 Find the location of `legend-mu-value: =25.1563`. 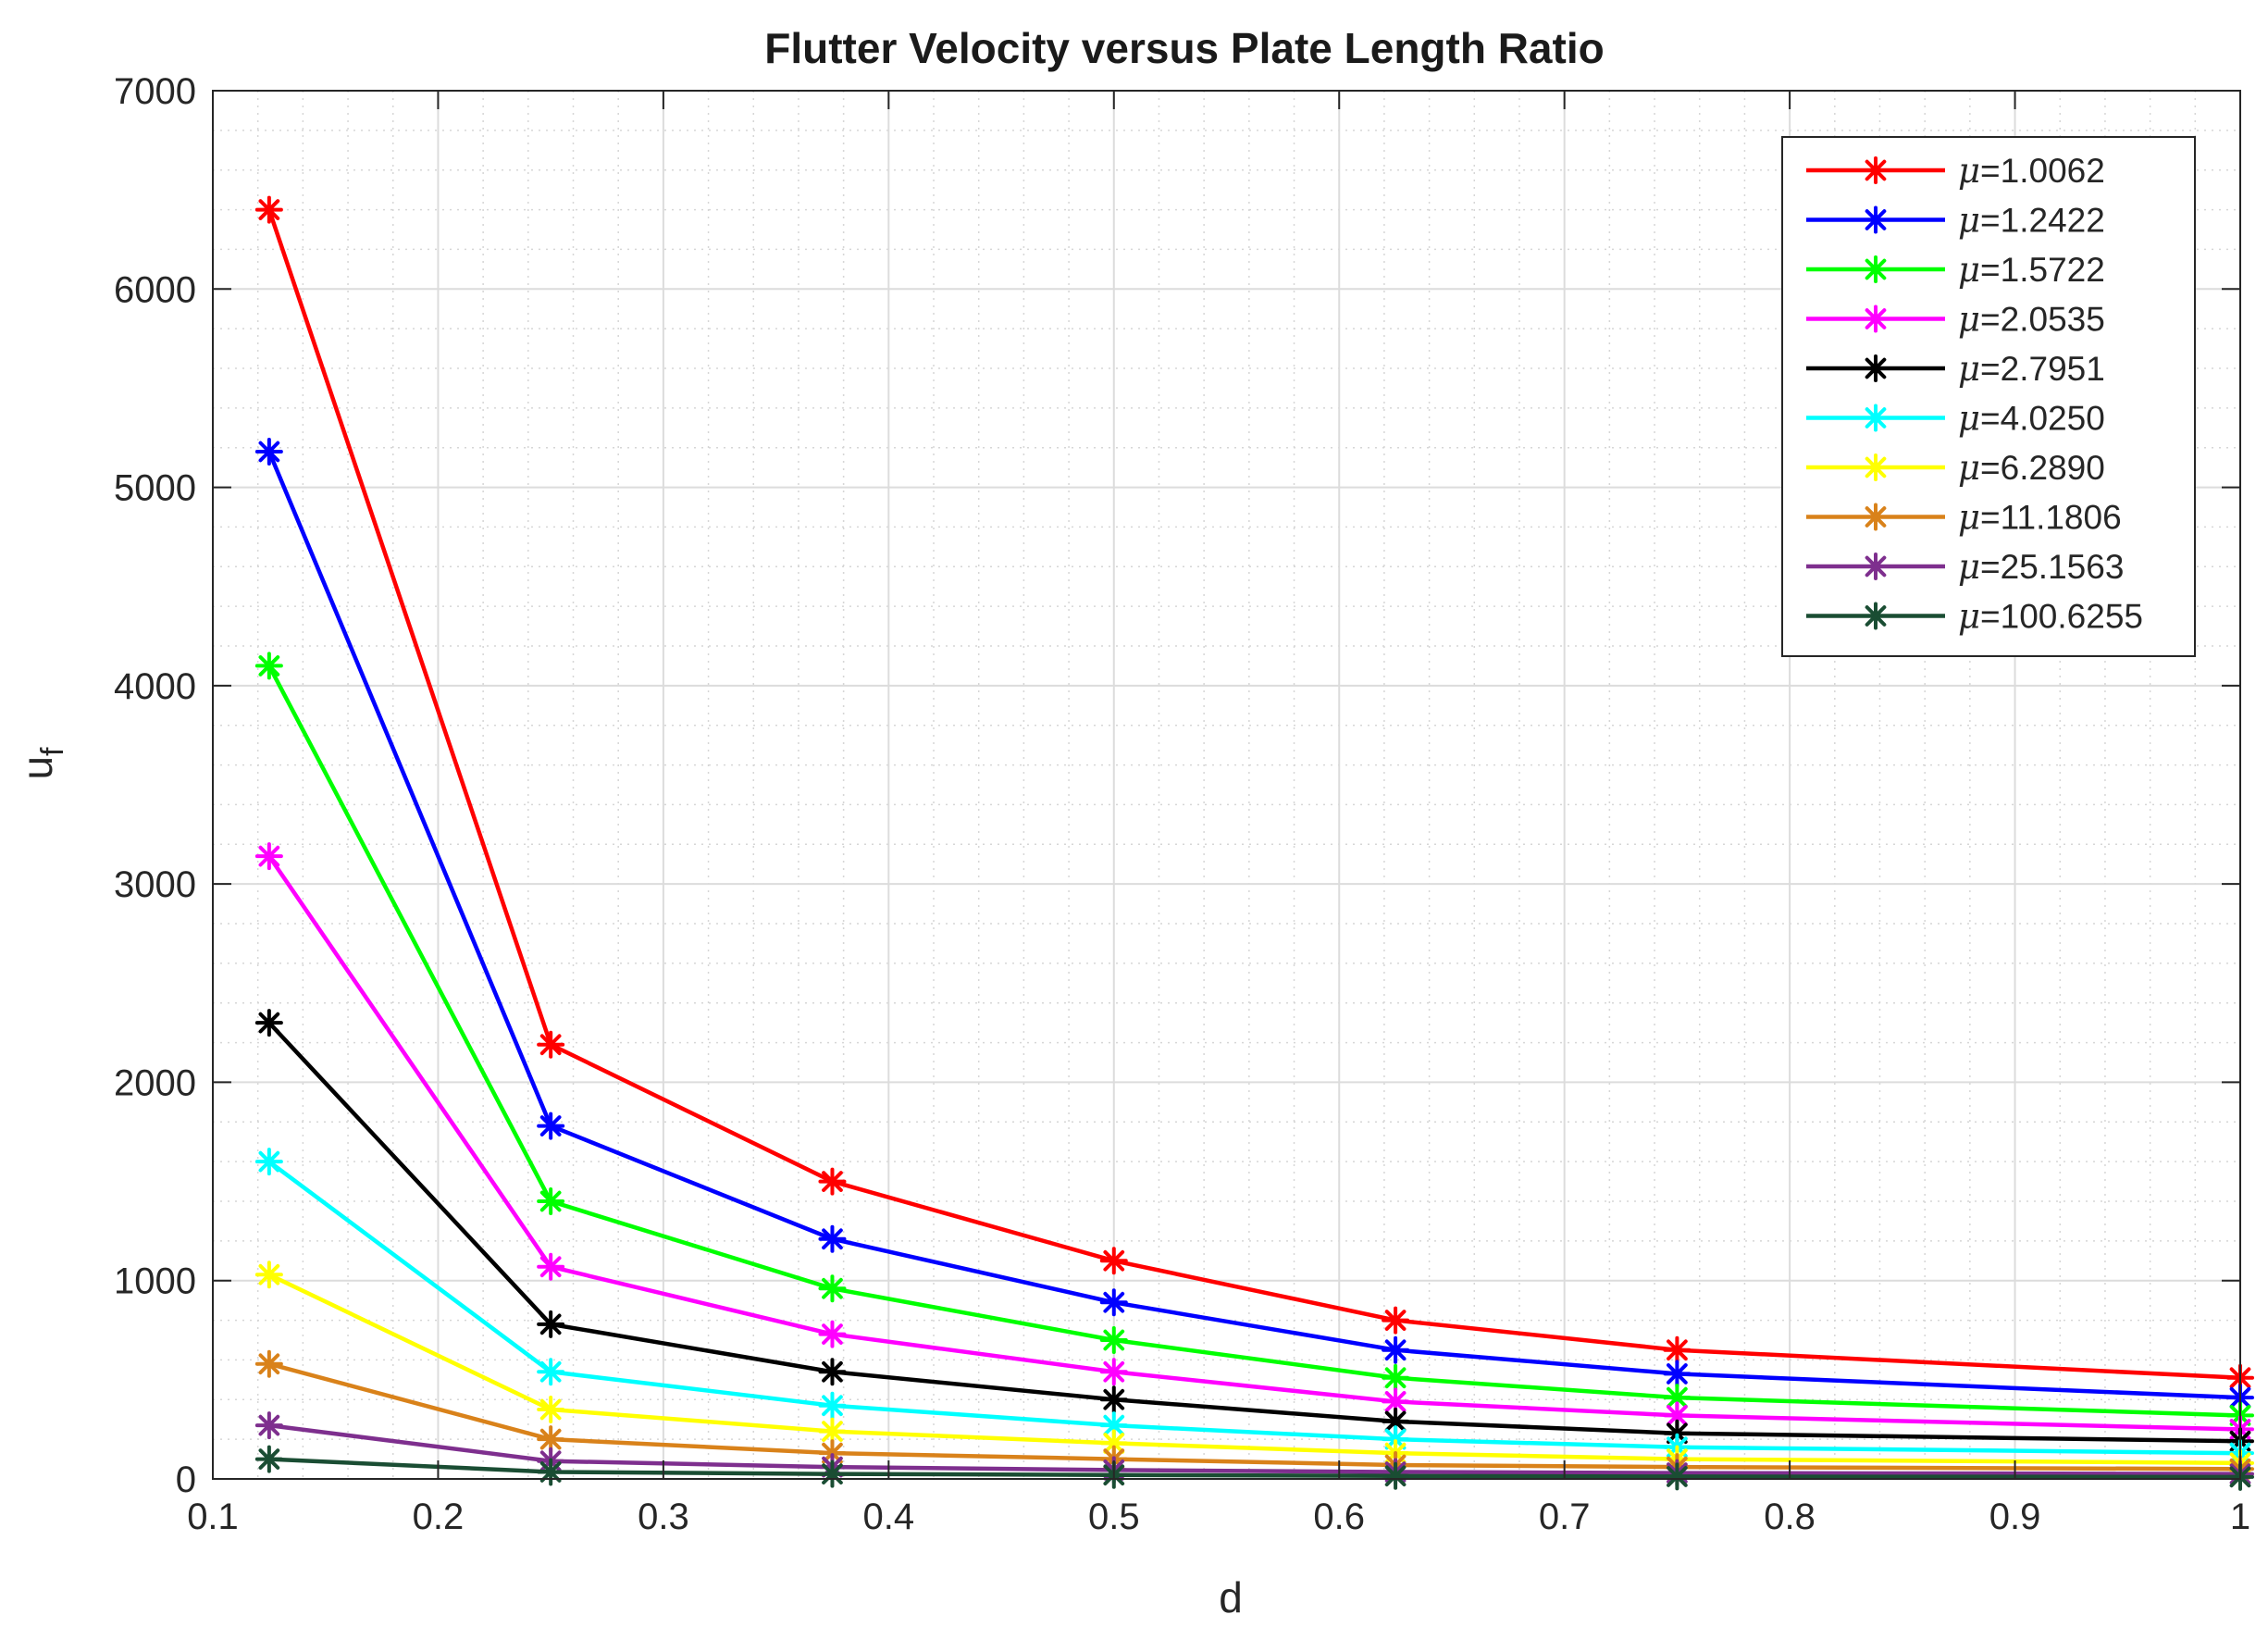

legend-mu-value: =25.1563 is located at coordinates (2052, 567).